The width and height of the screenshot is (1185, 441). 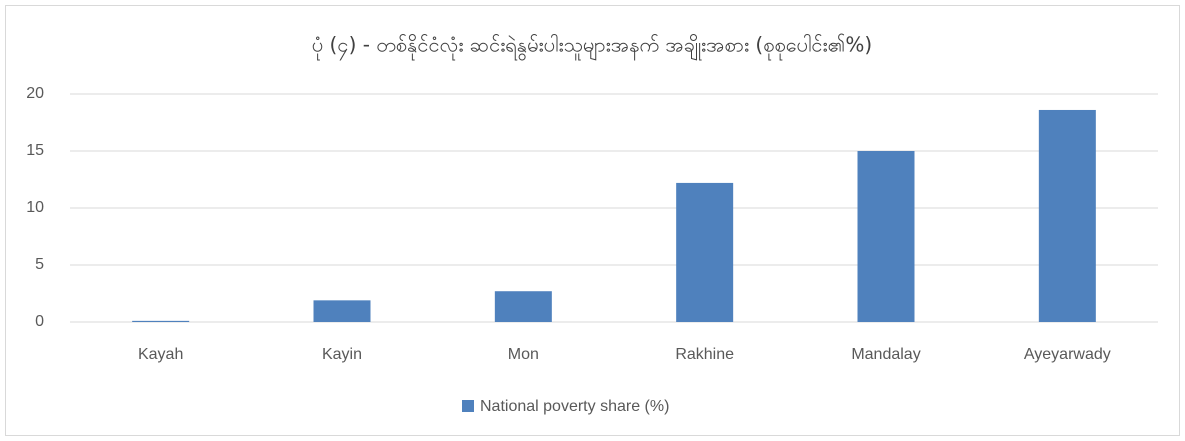 What do you see at coordinates (160, 354) in the screenshot?
I see `x-tick-label: Kayah` at bounding box center [160, 354].